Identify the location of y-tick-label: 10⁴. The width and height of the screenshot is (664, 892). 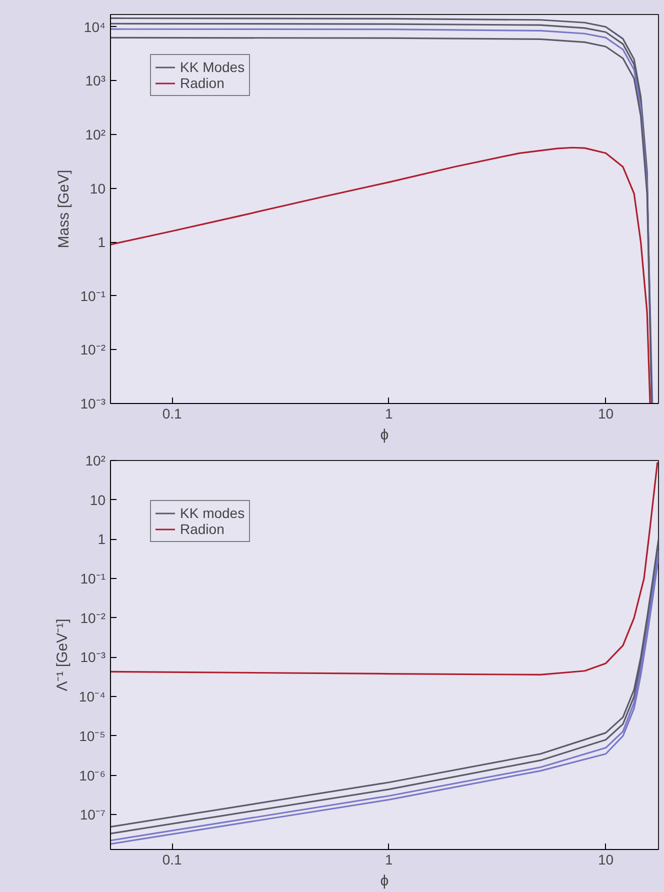
(95, 26).